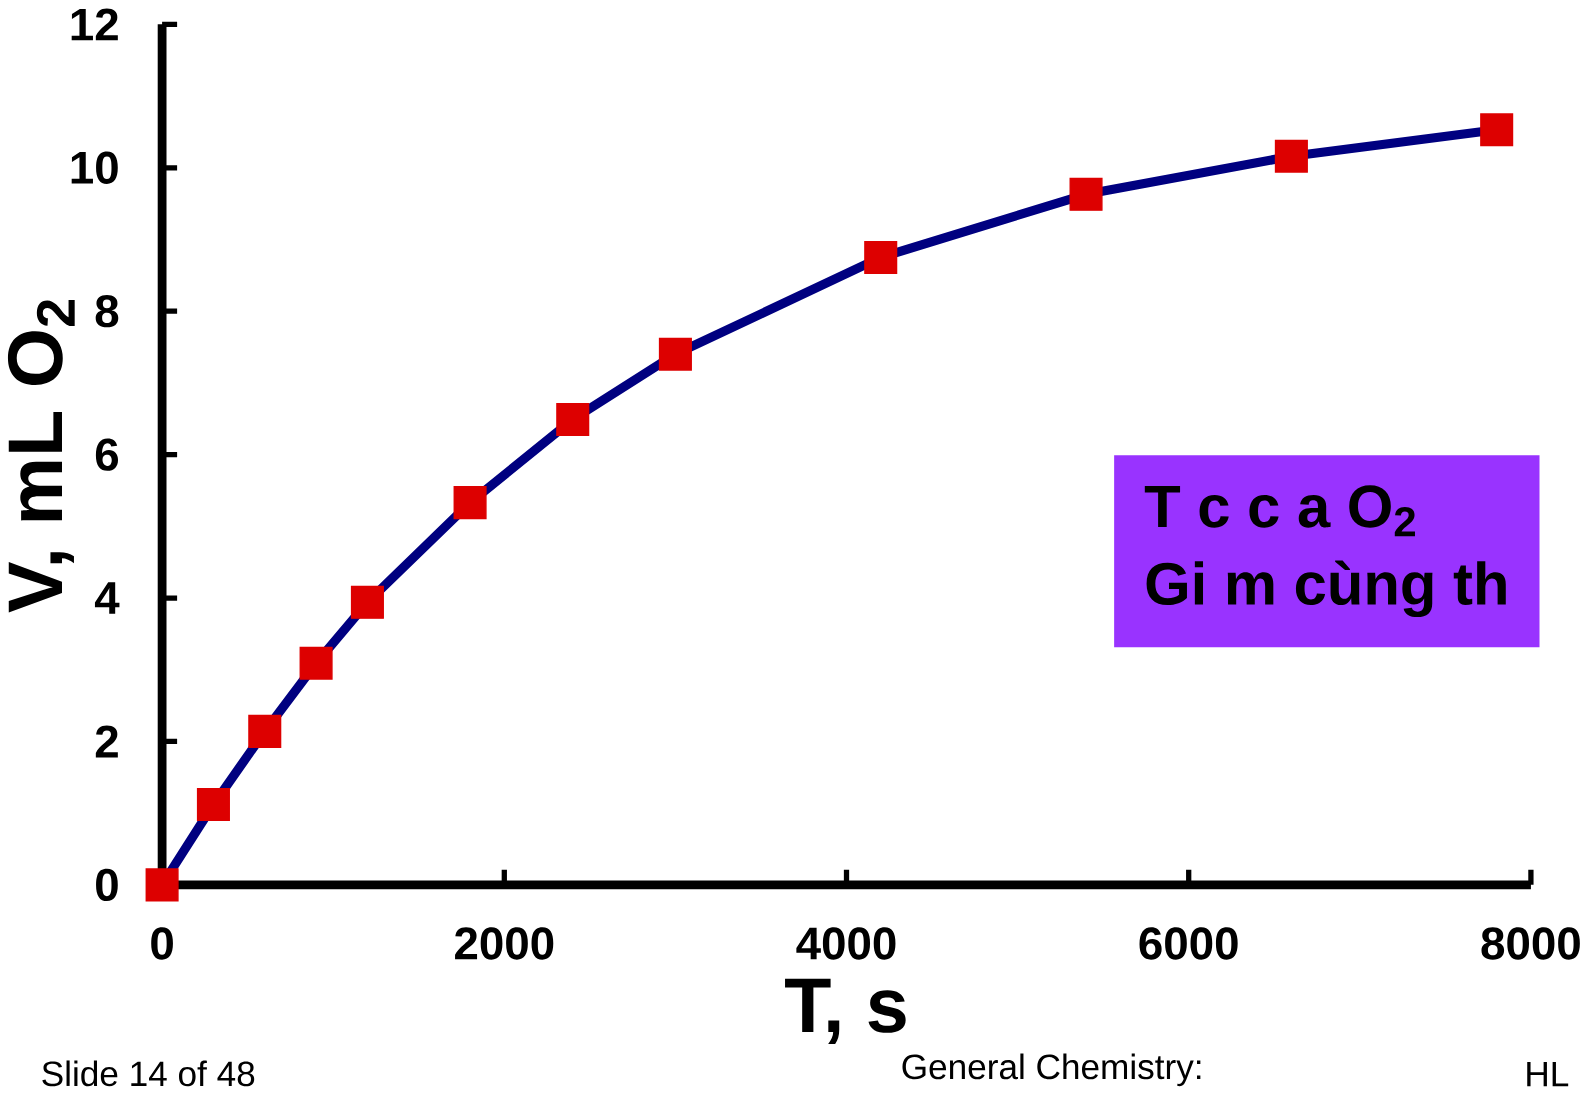 The image size is (1583, 1095). Describe the element at coordinates (107, 598) in the screenshot. I see `y-tick-label: 4` at that location.